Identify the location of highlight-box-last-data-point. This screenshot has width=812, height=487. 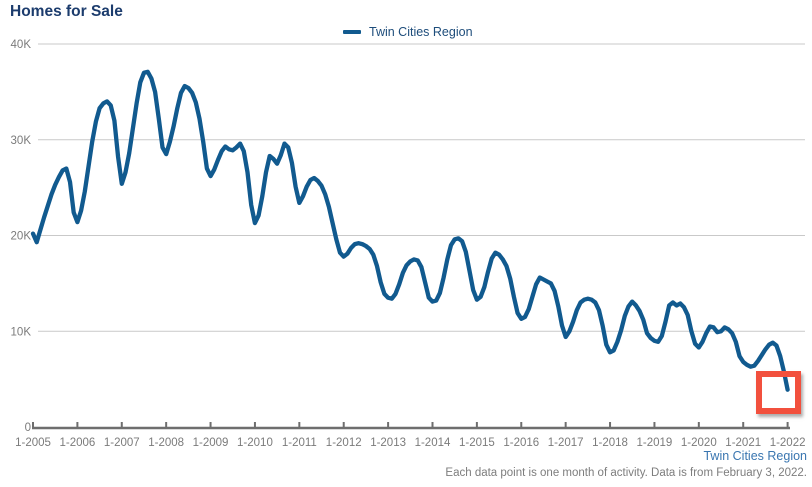
(778, 392).